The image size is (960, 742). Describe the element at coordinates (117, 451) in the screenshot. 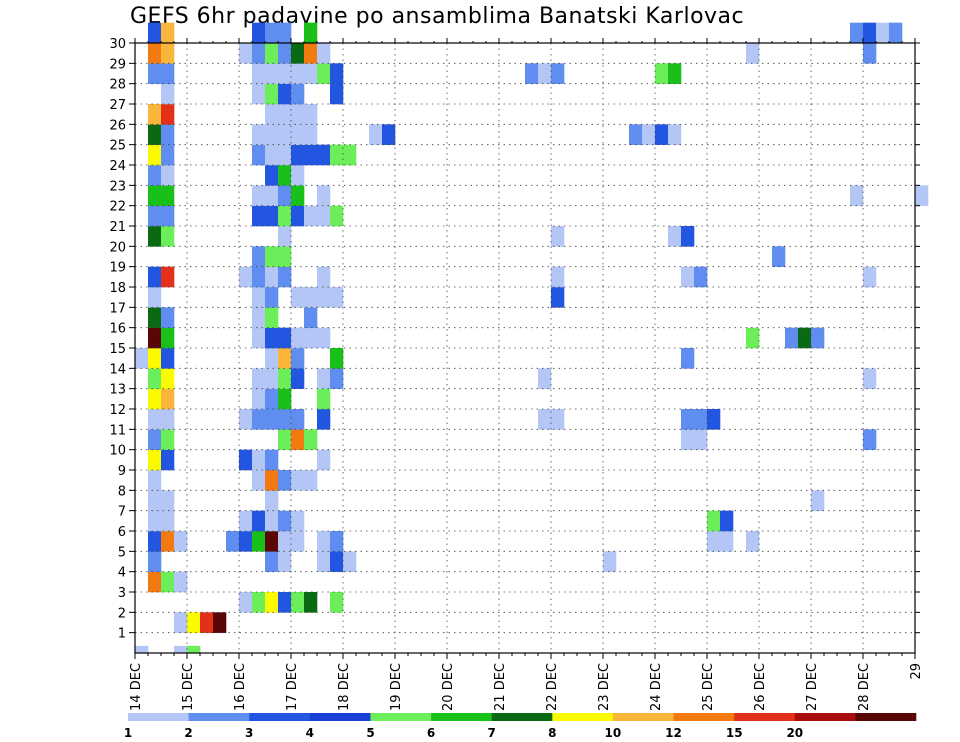

I see `y-tick-label: 10` at that location.